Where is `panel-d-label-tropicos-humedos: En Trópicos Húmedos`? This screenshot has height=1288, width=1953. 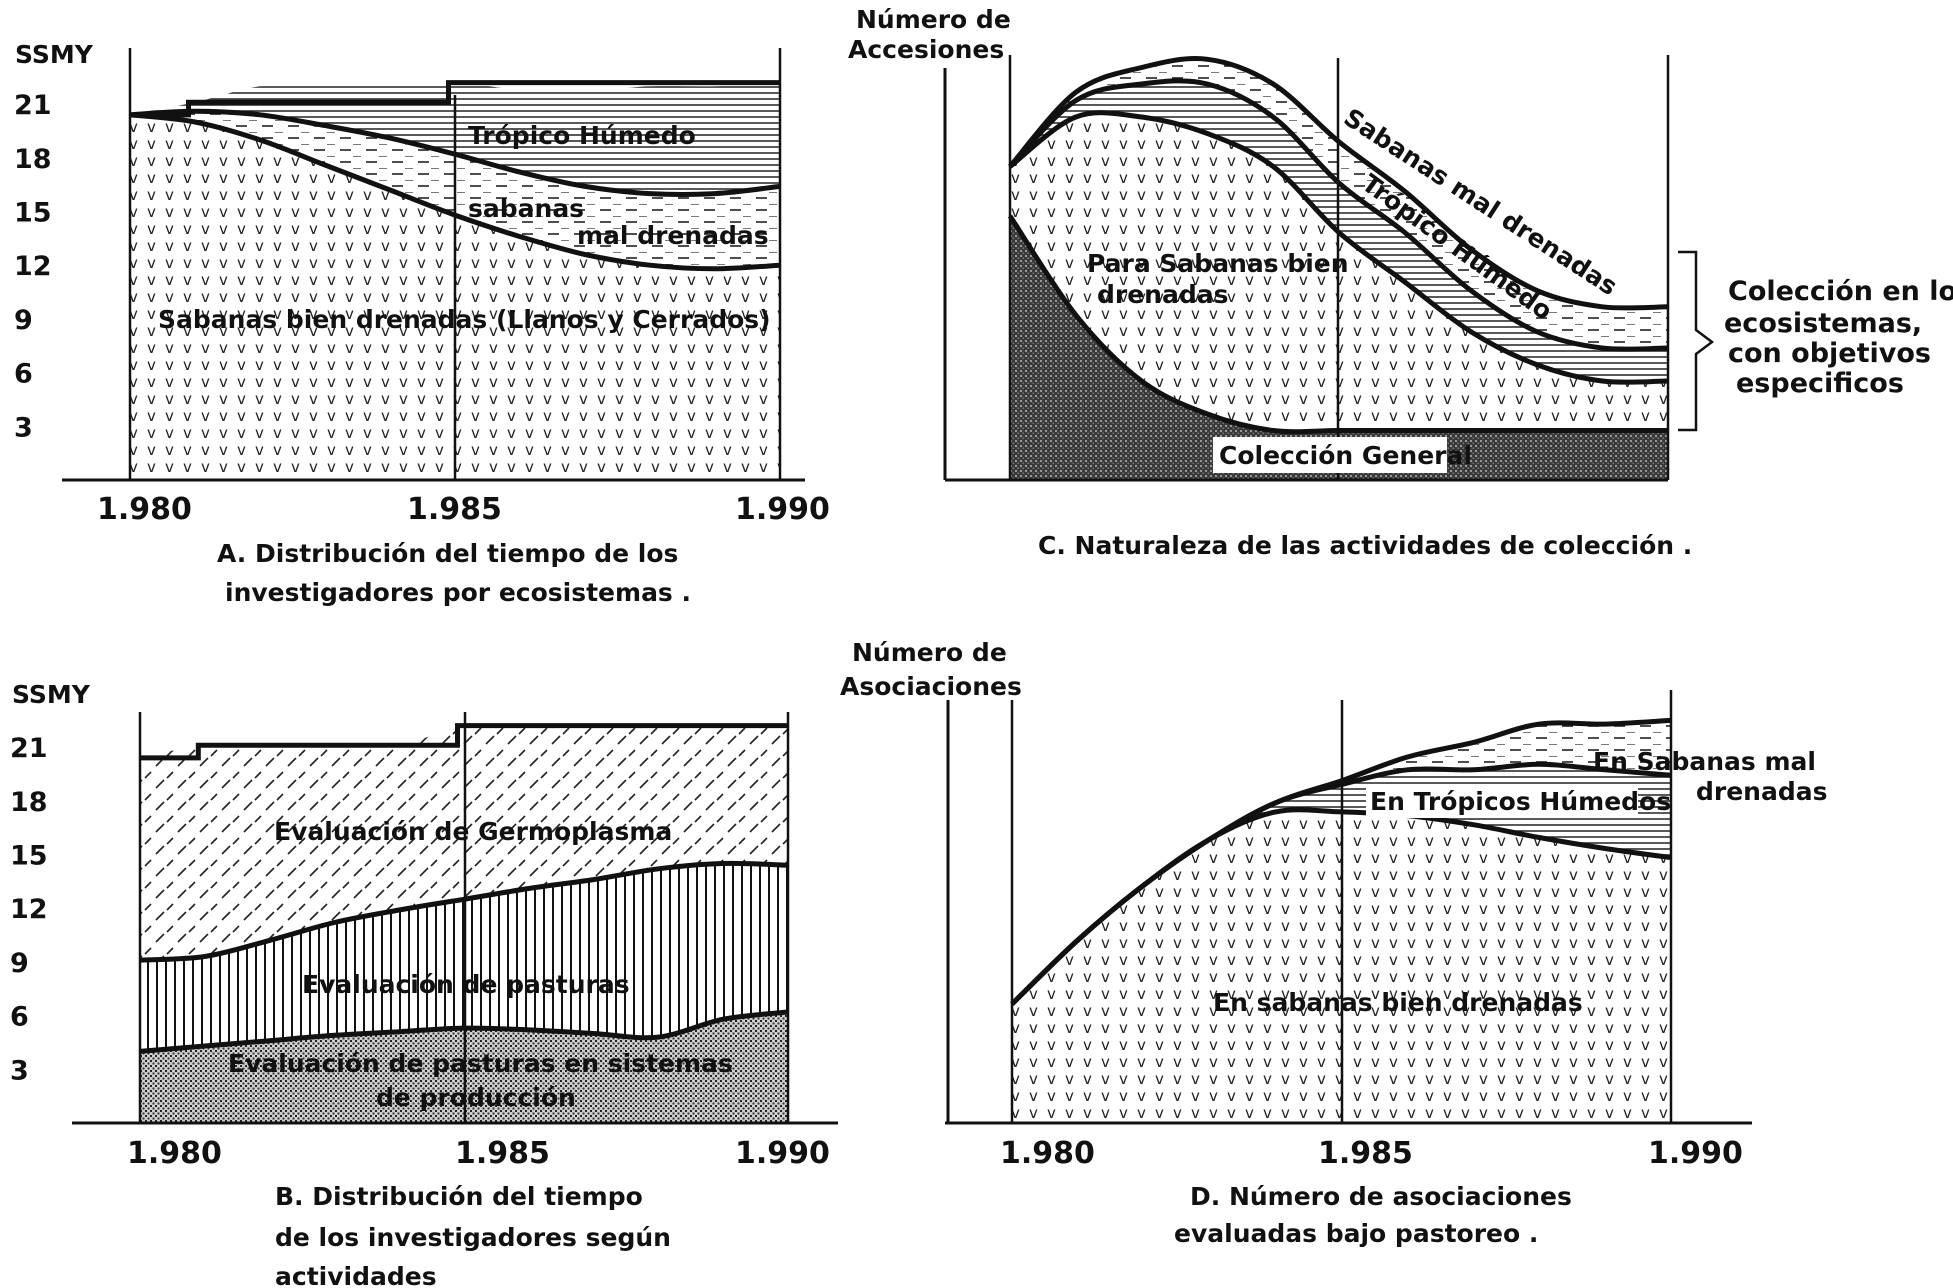
panel-d-label-tropicos-humedos: En Trópicos Húmedos is located at coordinates (1520, 801).